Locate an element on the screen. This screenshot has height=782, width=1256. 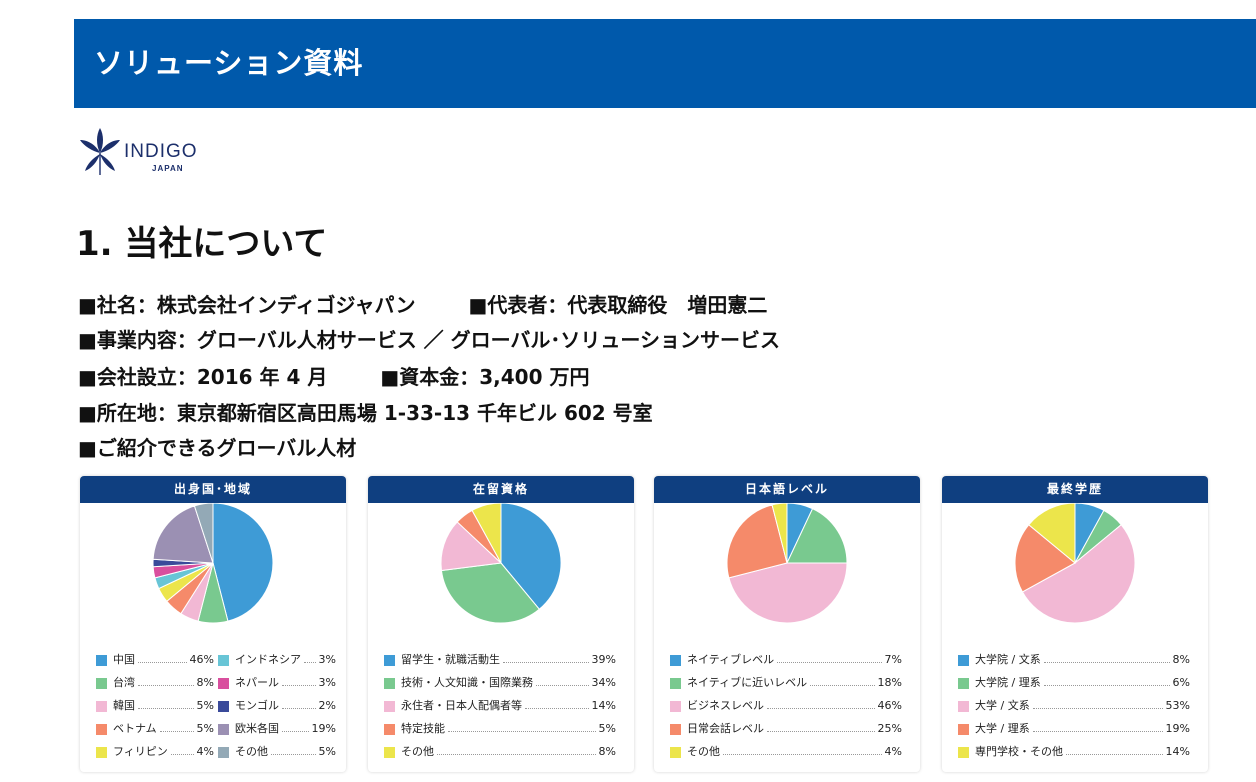
founded-date: ■会社設立：2016 年 4 月 is located at coordinates (203, 377).